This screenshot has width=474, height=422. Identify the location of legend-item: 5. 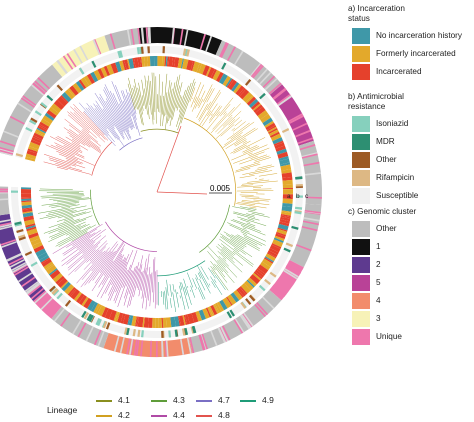
(382, 283).